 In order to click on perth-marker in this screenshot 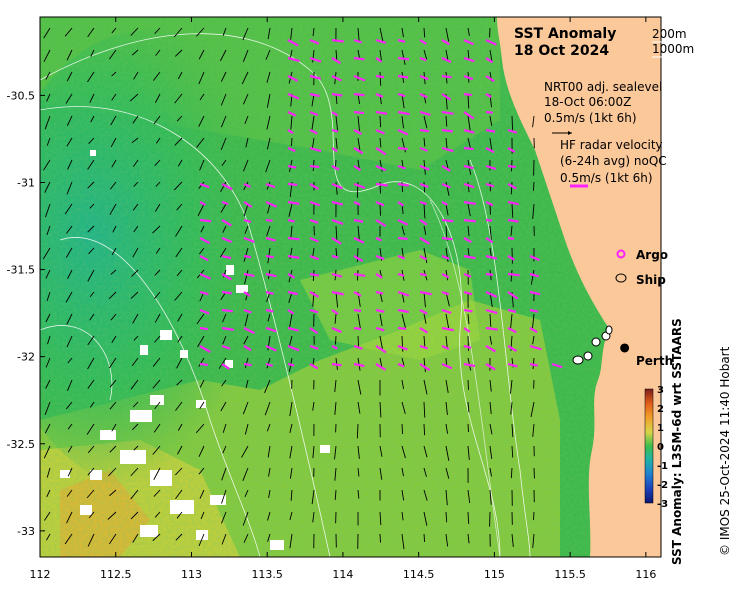, I will do `click(625, 348)`.